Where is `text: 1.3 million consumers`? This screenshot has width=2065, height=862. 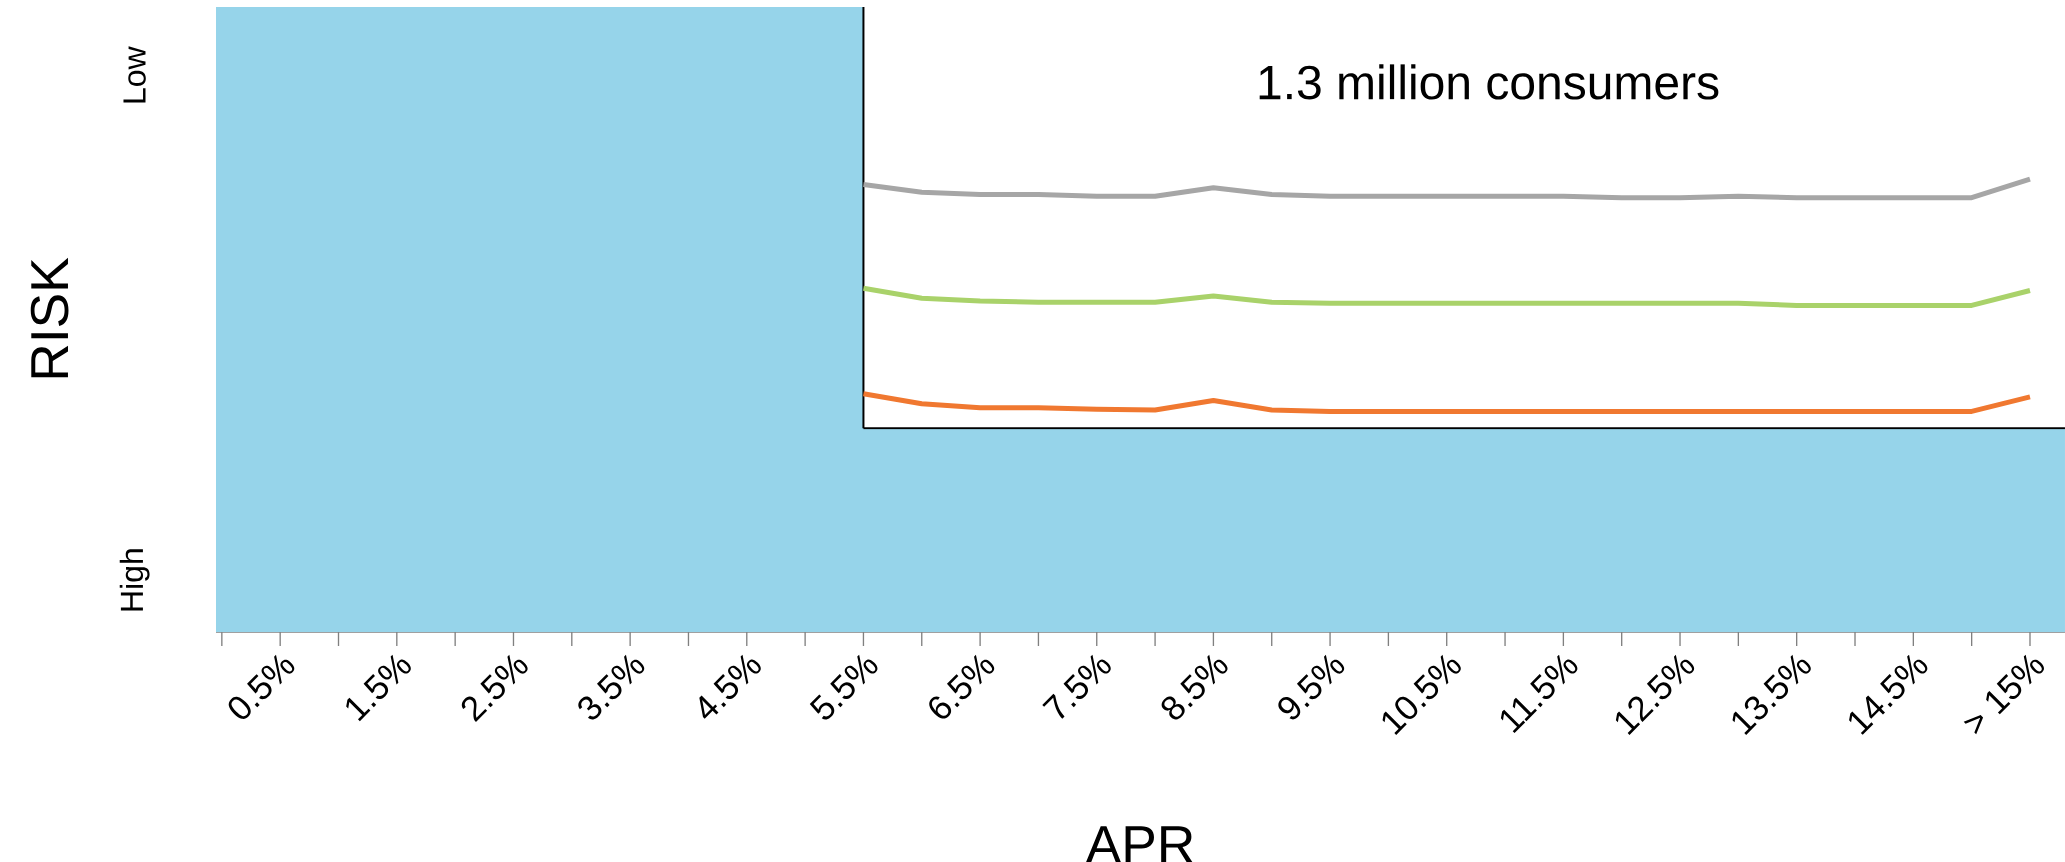 text: 1.3 million consumers is located at coordinates (1489, 82).